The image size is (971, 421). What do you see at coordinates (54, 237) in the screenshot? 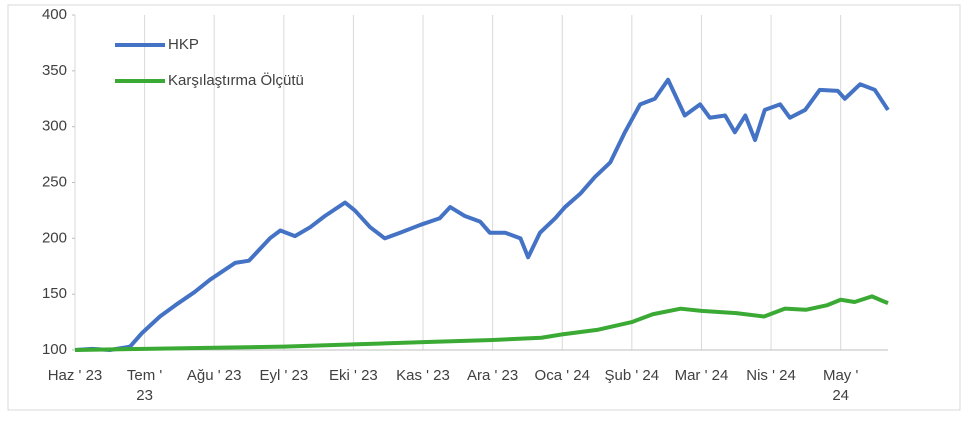
I see `y-tick-label: 200` at bounding box center [54, 237].